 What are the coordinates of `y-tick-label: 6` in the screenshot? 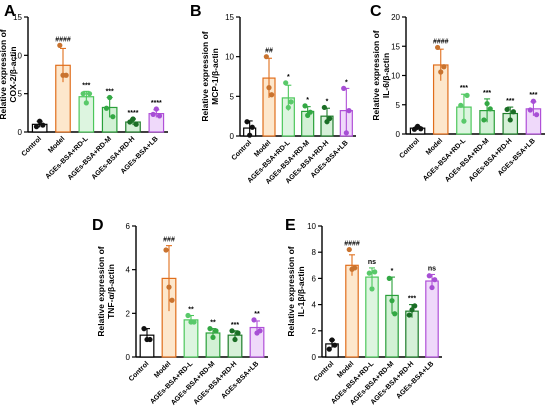 It's located at (128, 226).